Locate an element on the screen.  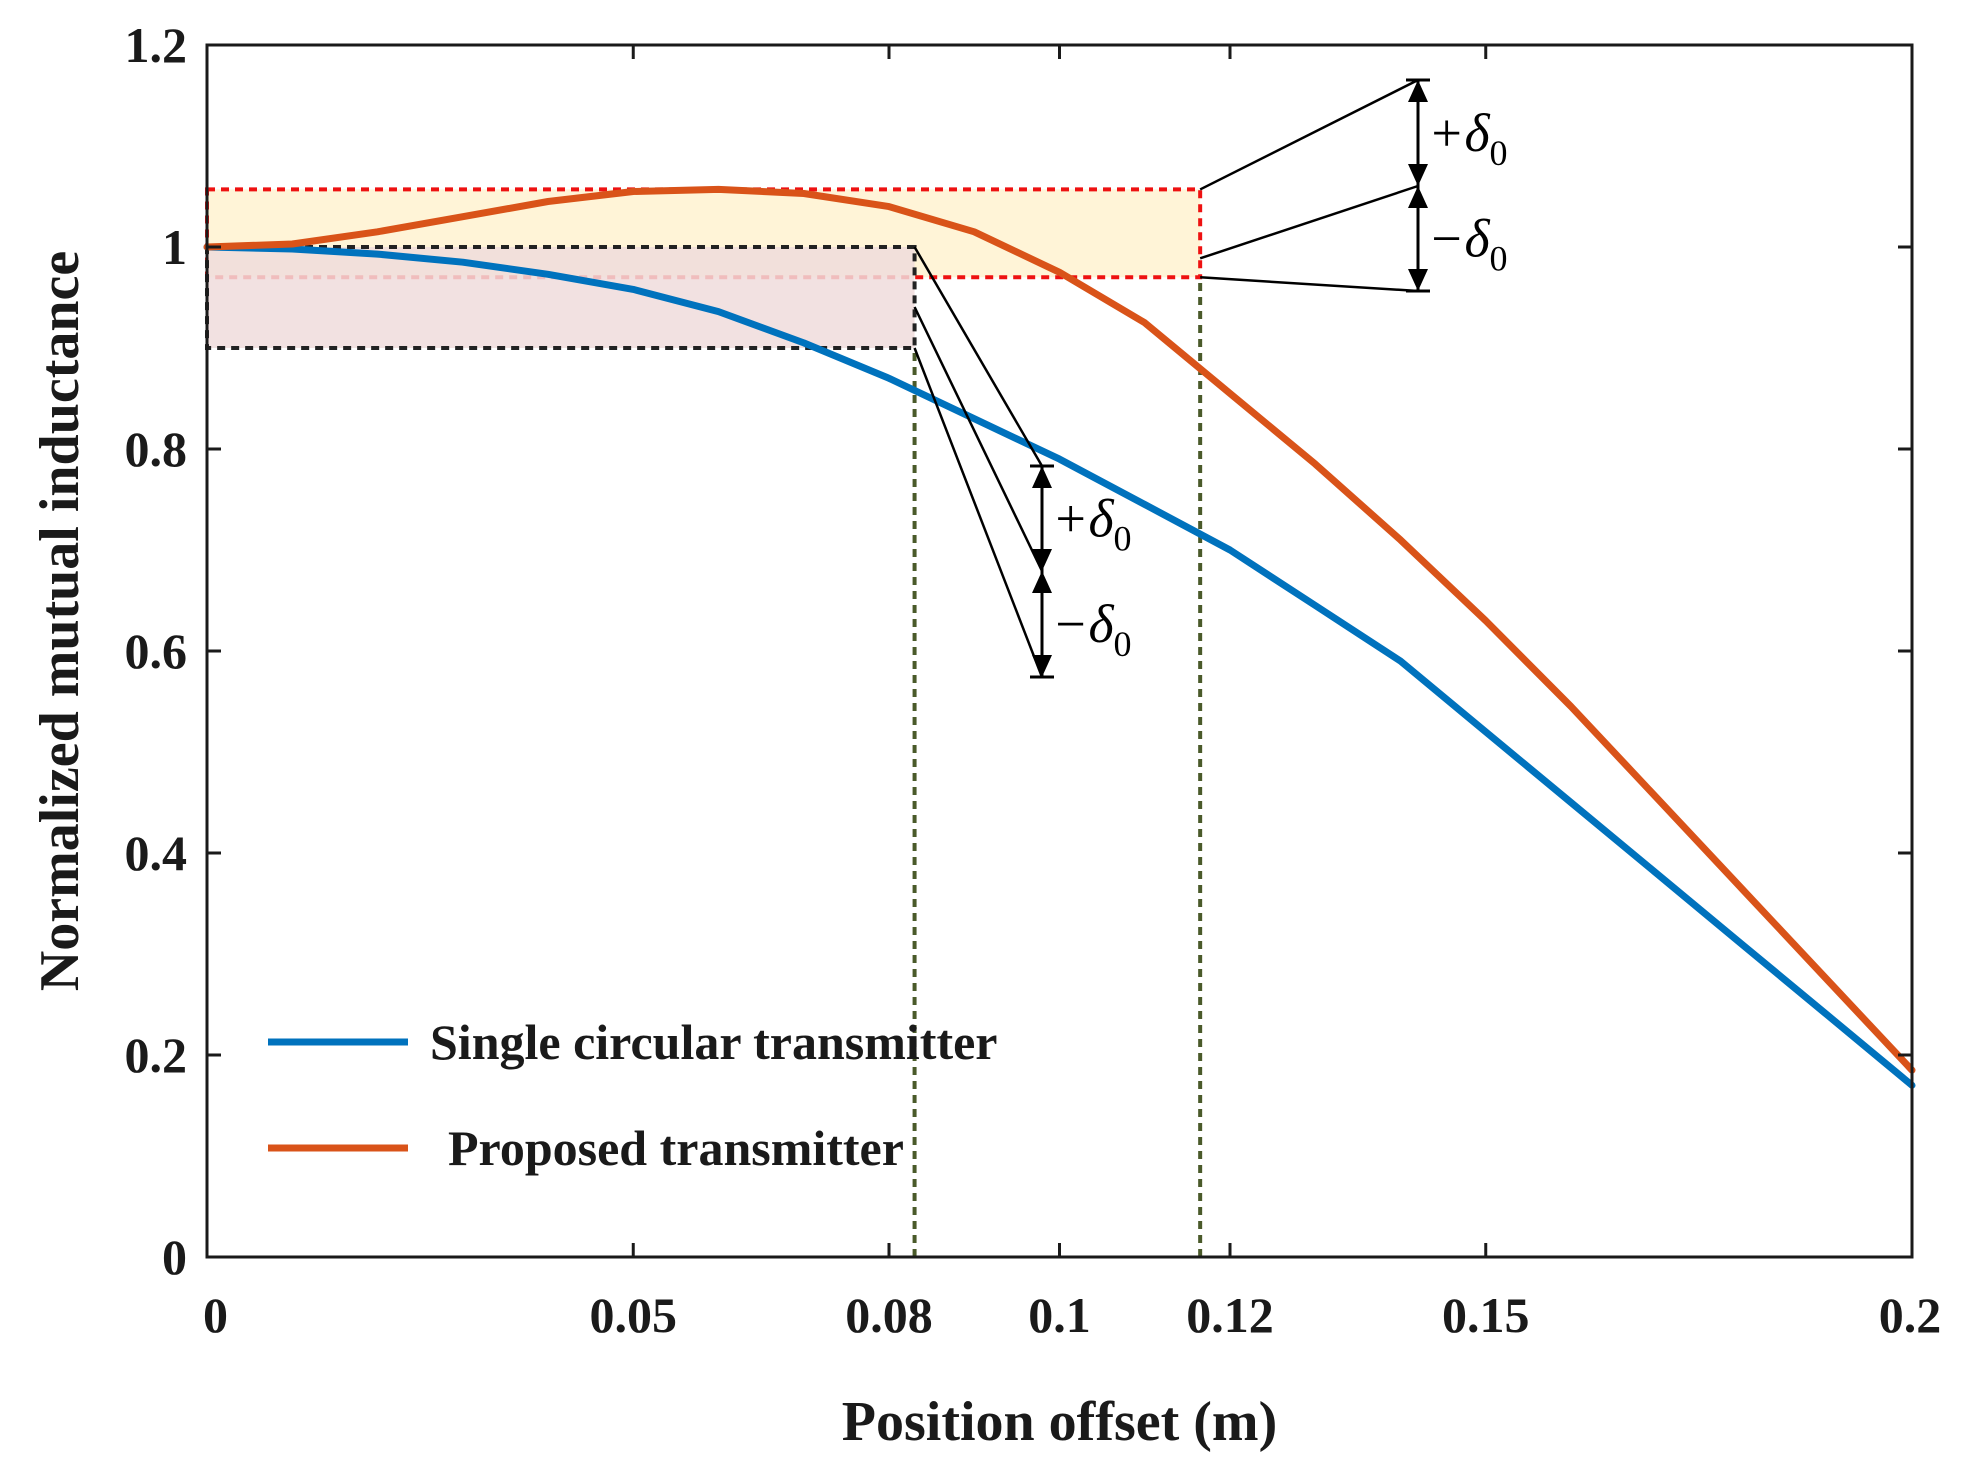
legend-label-1: Proposed transmitter is located at coordinates (676, 1148).